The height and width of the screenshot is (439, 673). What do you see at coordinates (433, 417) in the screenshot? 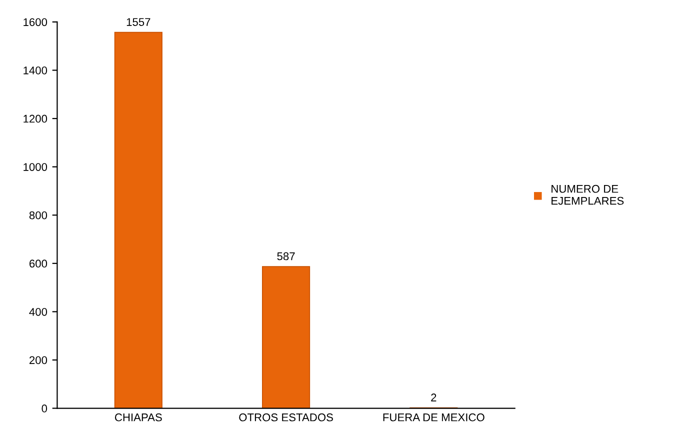
I see `x-tick-label: FUERA DE MEXICO` at bounding box center [433, 417].